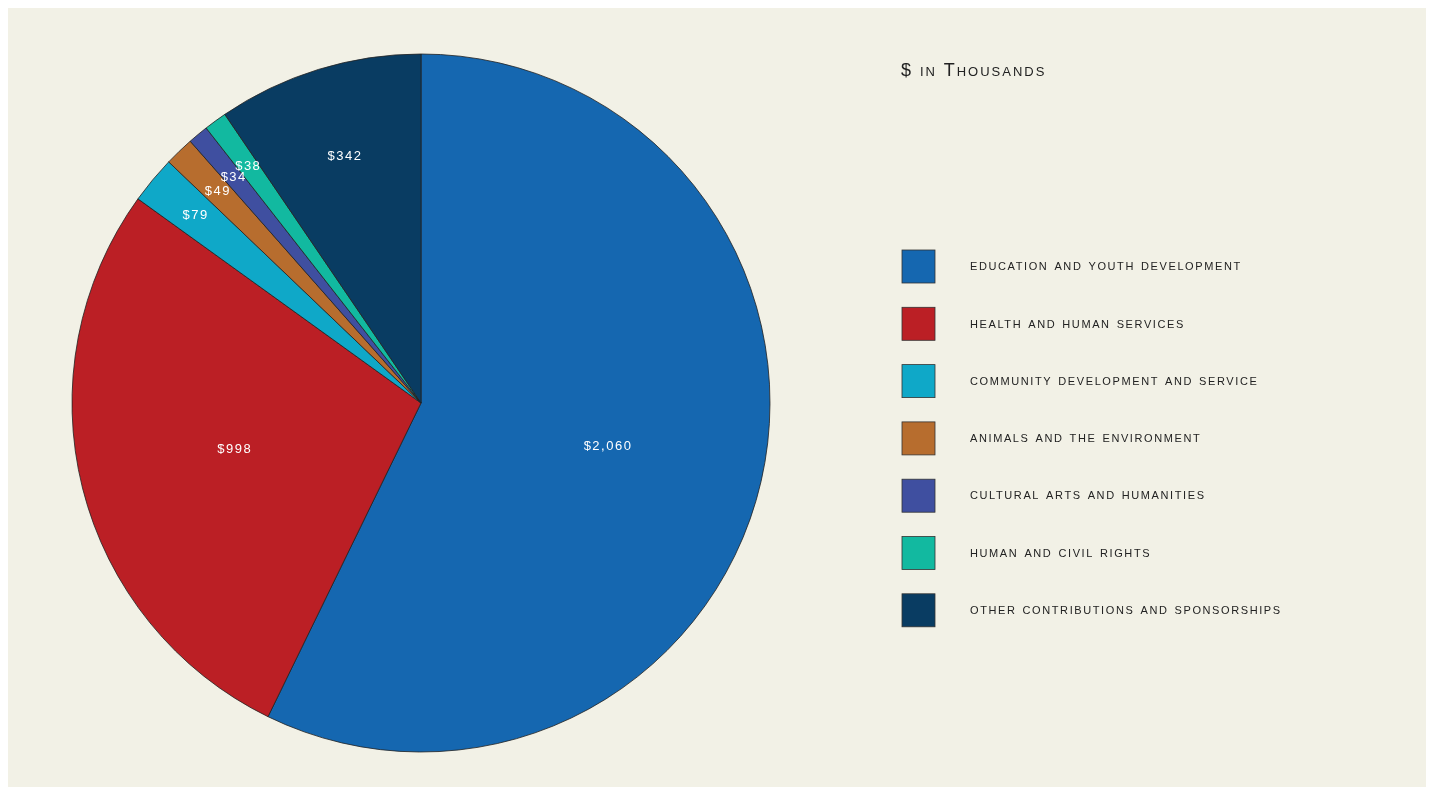 Image resolution: width=1434 pixels, height=795 pixels. I want to click on data-label: $38, so click(248, 165).